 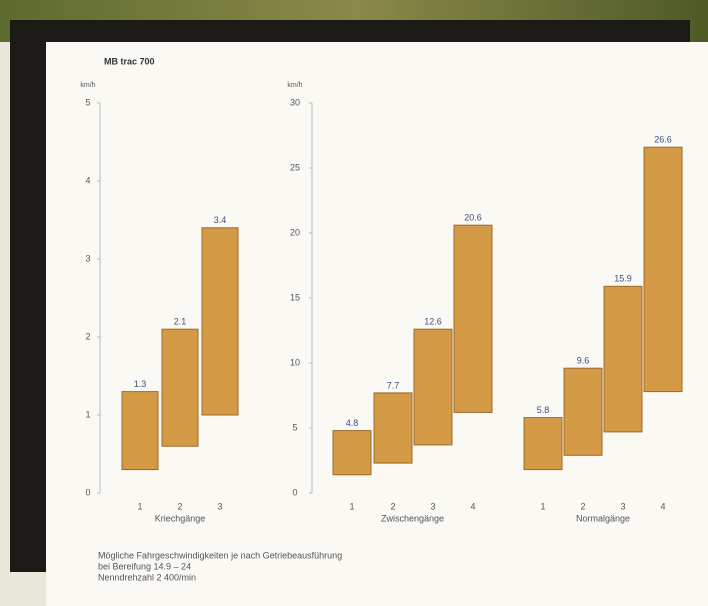 What do you see at coordinates (412, 518) in the screenshot?
I see `group-label: Zwischengänge` at bounding box center [412, 518].